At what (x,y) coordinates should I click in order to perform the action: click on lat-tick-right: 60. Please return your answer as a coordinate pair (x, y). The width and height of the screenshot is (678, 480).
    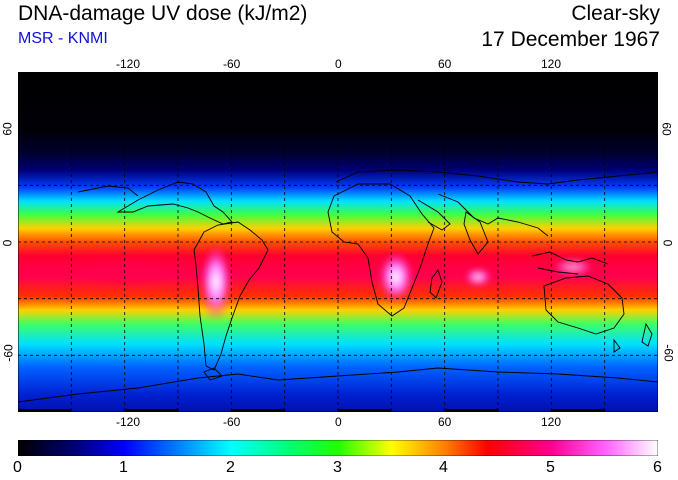
    Looking at the image, I should click on (666, 129).